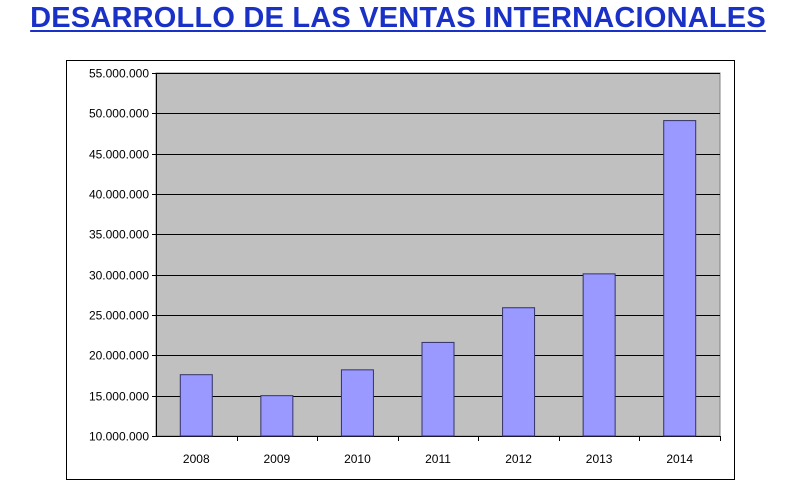 The image size is (796, 480). Describe the element at coordinates (119, 114) in the screenshot. I see `y-tick-label: 50.000.000` at that location.